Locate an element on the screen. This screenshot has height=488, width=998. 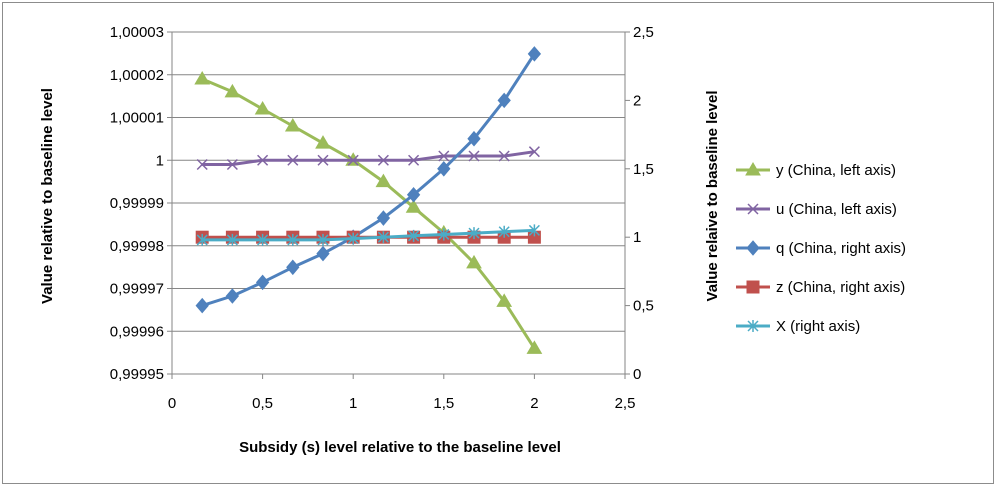
x-tick-label: 2 is located at coordinates (534, 403).